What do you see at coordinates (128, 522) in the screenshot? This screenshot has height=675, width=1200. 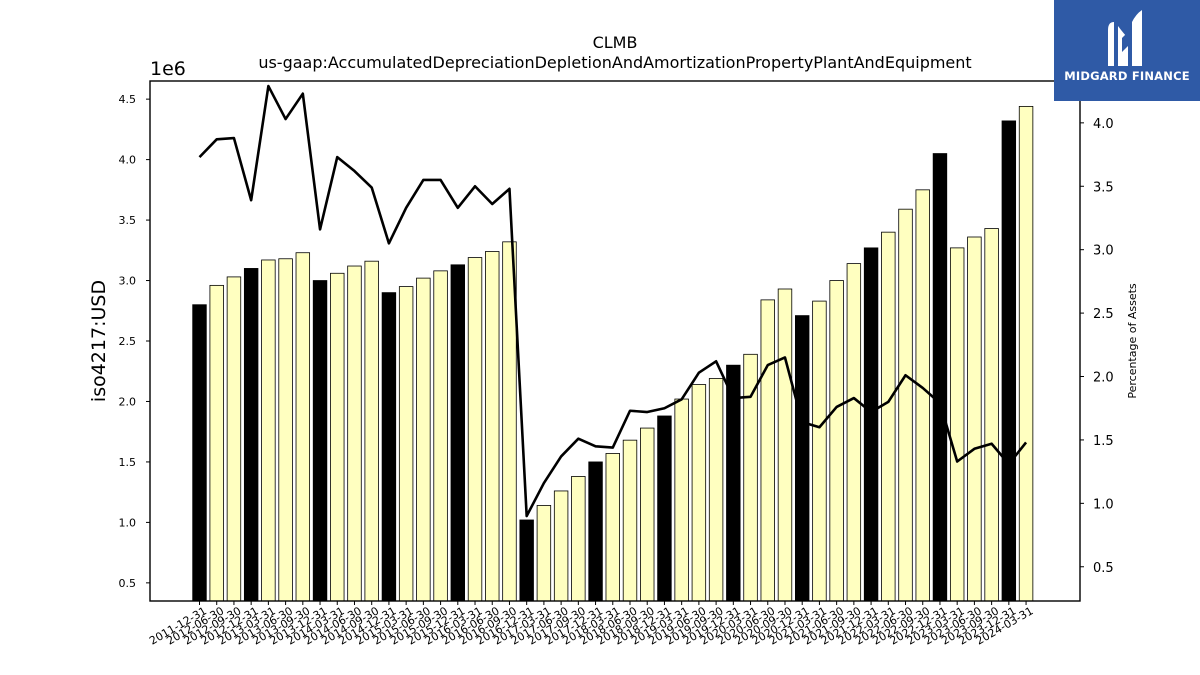 I see `y-tick-label: 1.0` at bounding box center [128, 522].